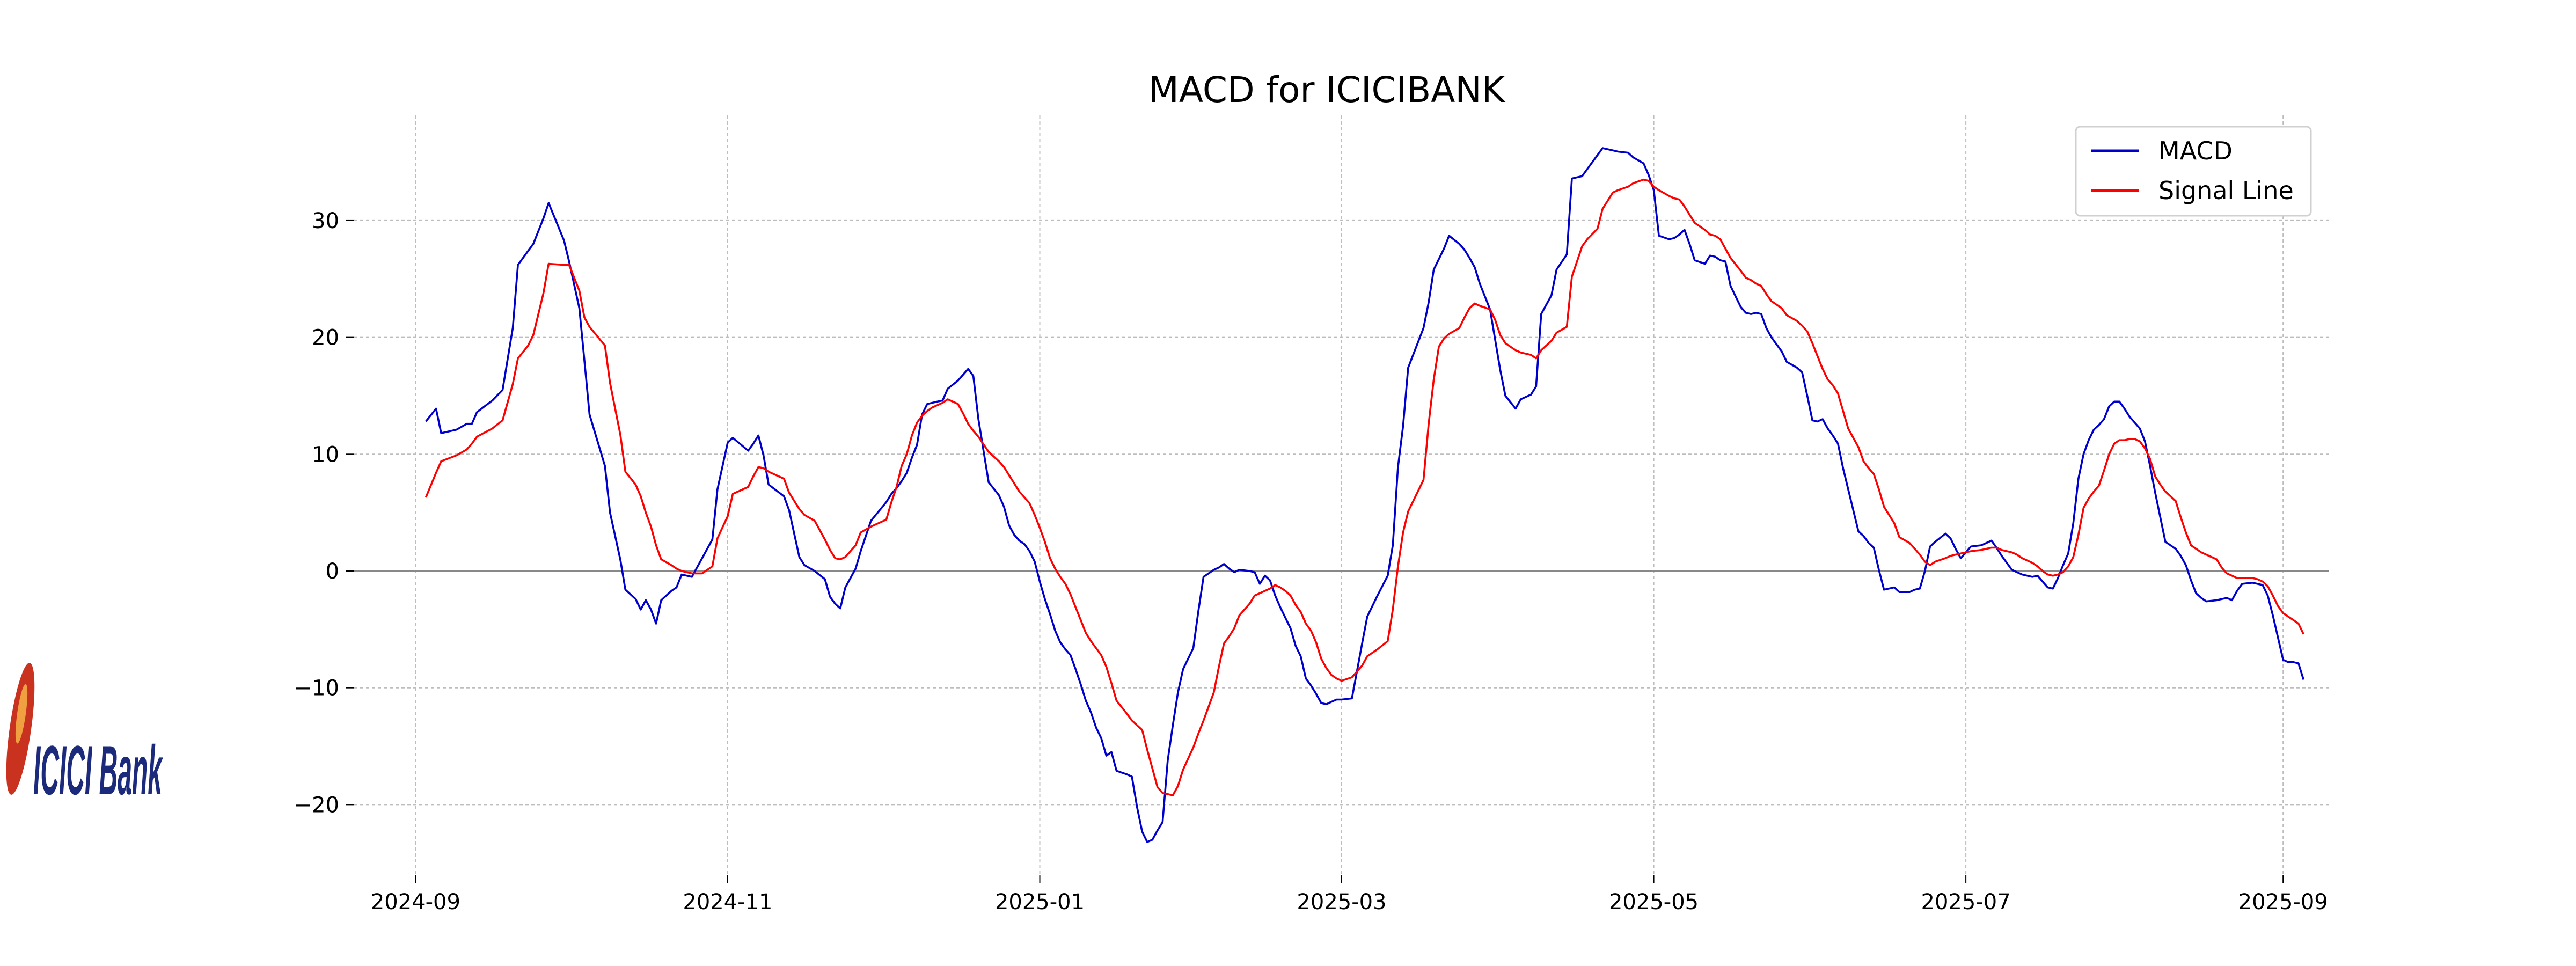  I want to click on x-tick-label: 2025-09, so click(2283, 902).